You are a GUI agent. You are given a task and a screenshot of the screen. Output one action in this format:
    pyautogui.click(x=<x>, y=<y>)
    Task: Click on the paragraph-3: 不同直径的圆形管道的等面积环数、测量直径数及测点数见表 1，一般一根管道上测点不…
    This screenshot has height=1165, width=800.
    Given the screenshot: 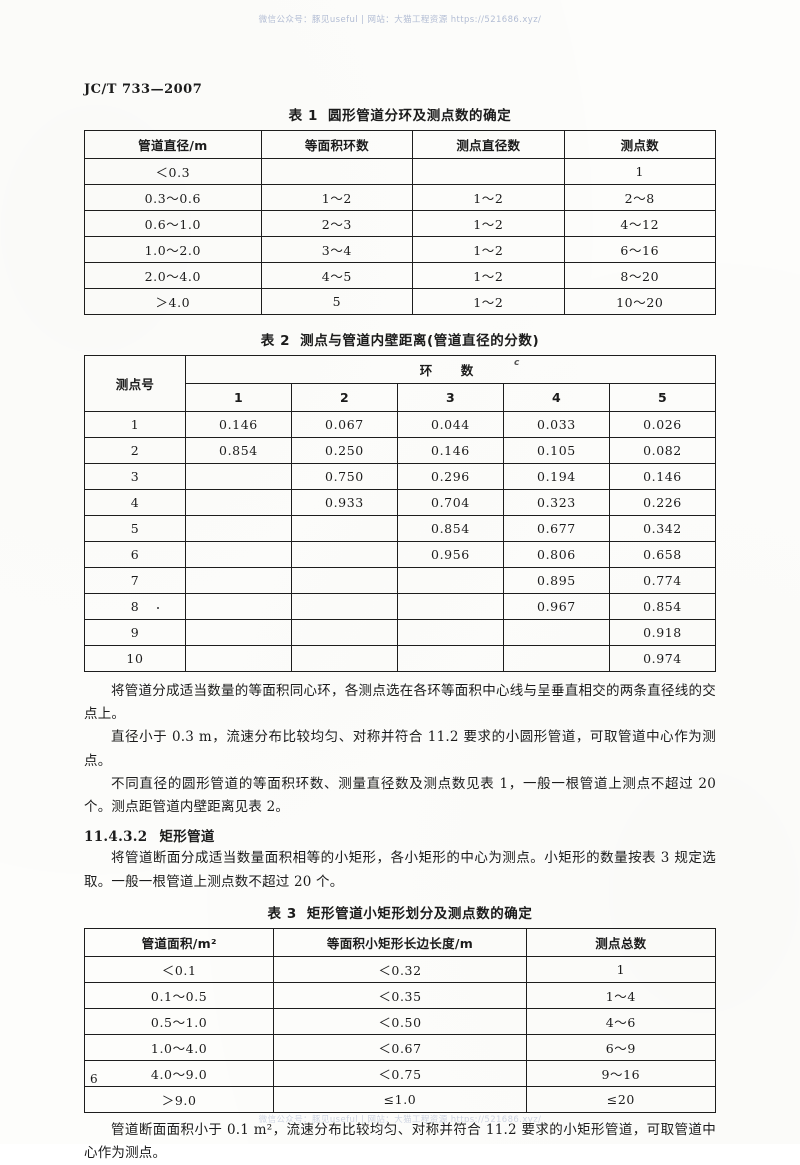 What is the action you would take?
    pyautogui.click(x=400, y=795)
    